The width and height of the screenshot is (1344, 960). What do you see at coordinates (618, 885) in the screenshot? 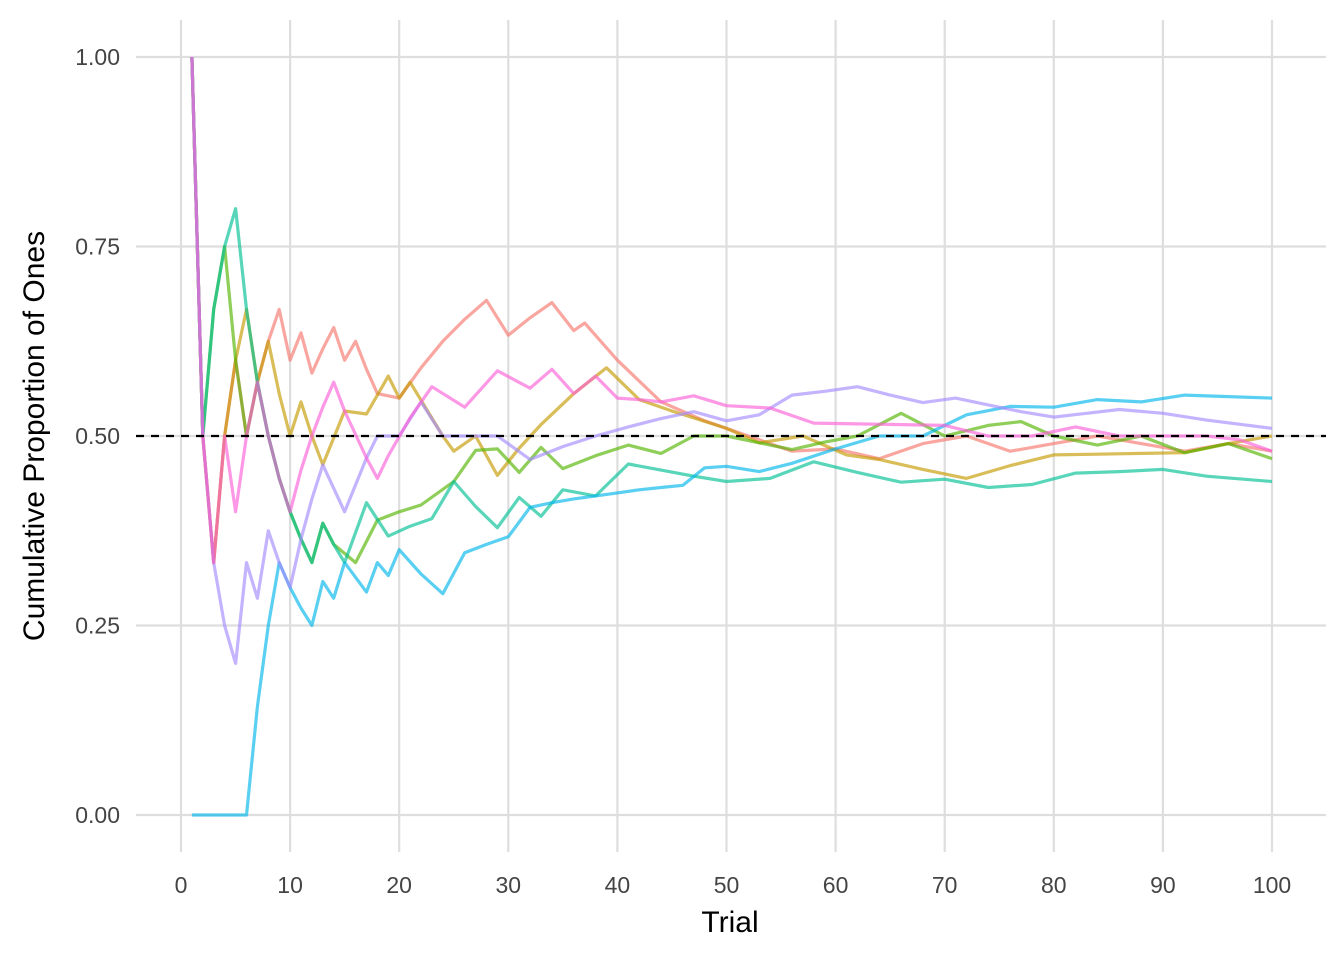
I see `x-tick-label: 40` at bounding box center [618, 885].